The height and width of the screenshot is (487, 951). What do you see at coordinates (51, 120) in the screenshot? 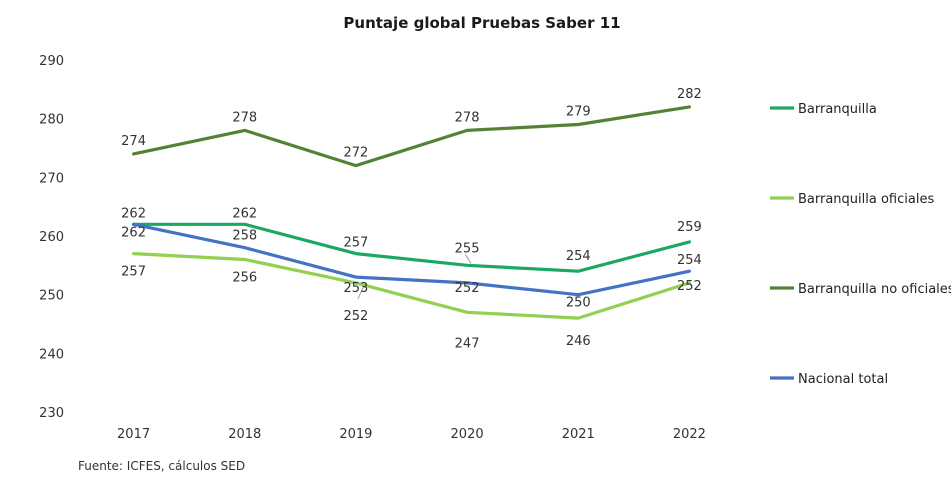
I see `y-tick-label: 280` at bounding box center [51, 120].